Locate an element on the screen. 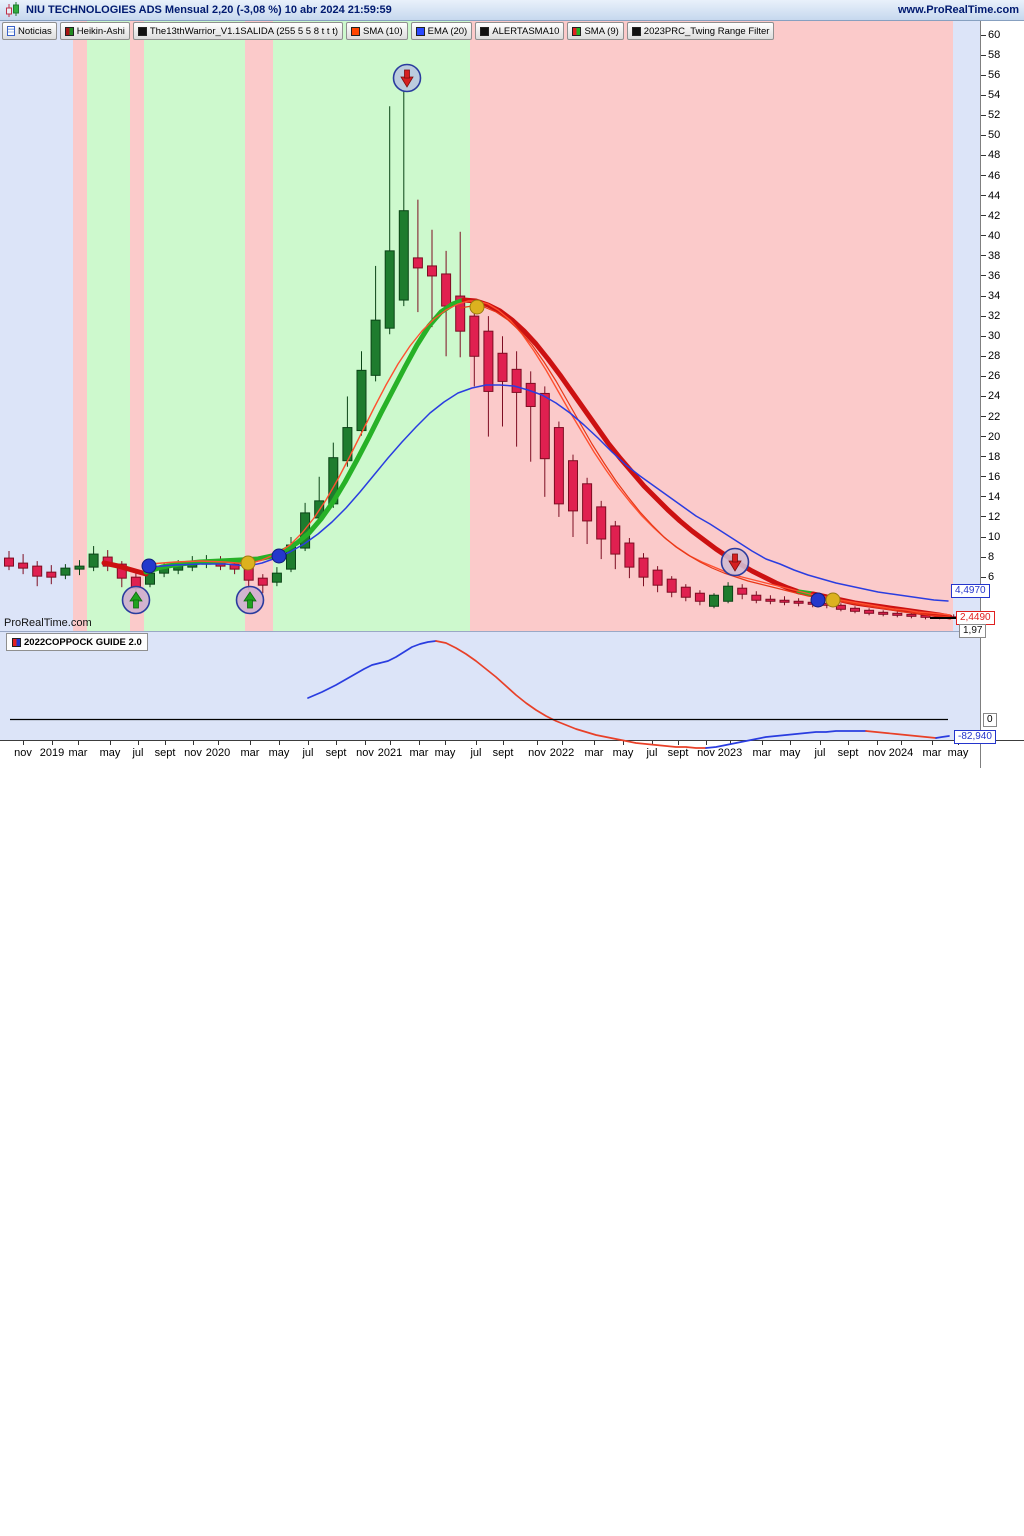 The image size is (1024, 1536). axis-tick: 48 is located at coordinates (990, 155).